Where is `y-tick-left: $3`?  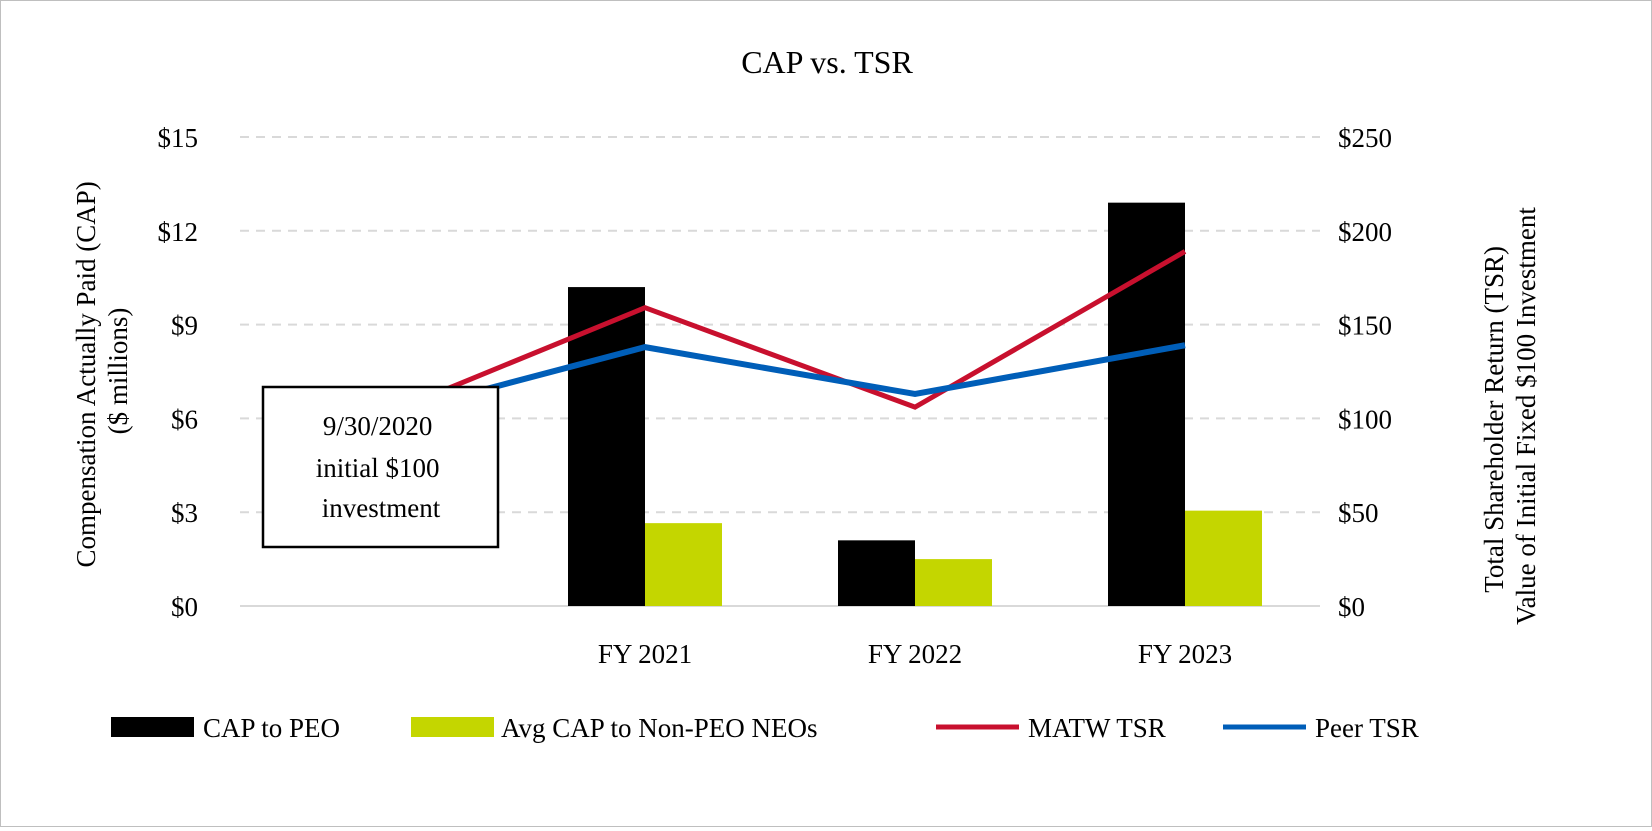 y-tick-left: $3 is located at coordinates (184, 513).